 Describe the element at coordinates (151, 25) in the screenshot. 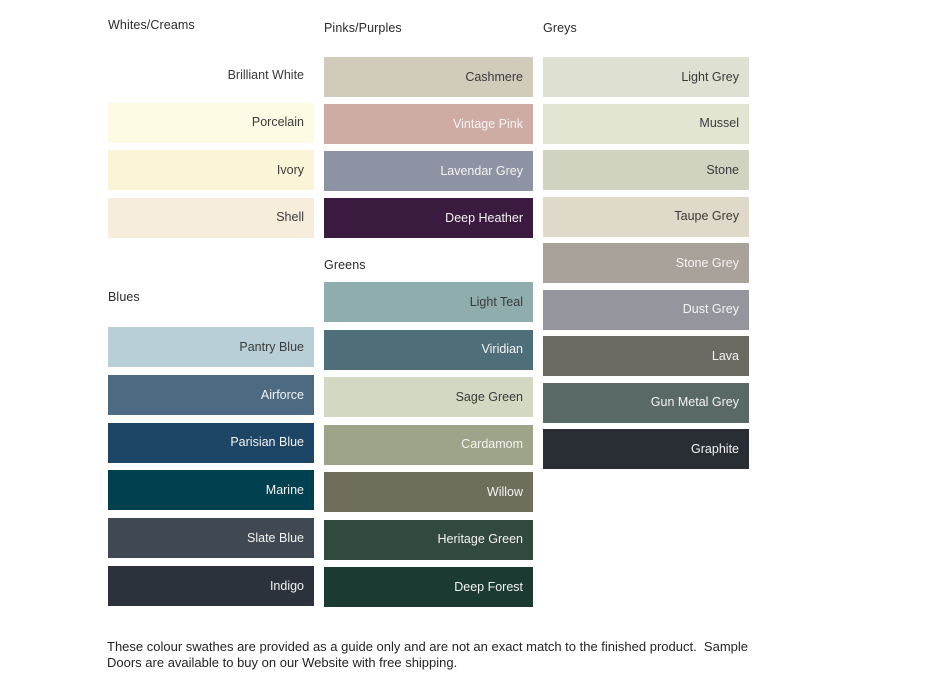

I see `section-header-whites-creams: Whites/Creams` at that location.